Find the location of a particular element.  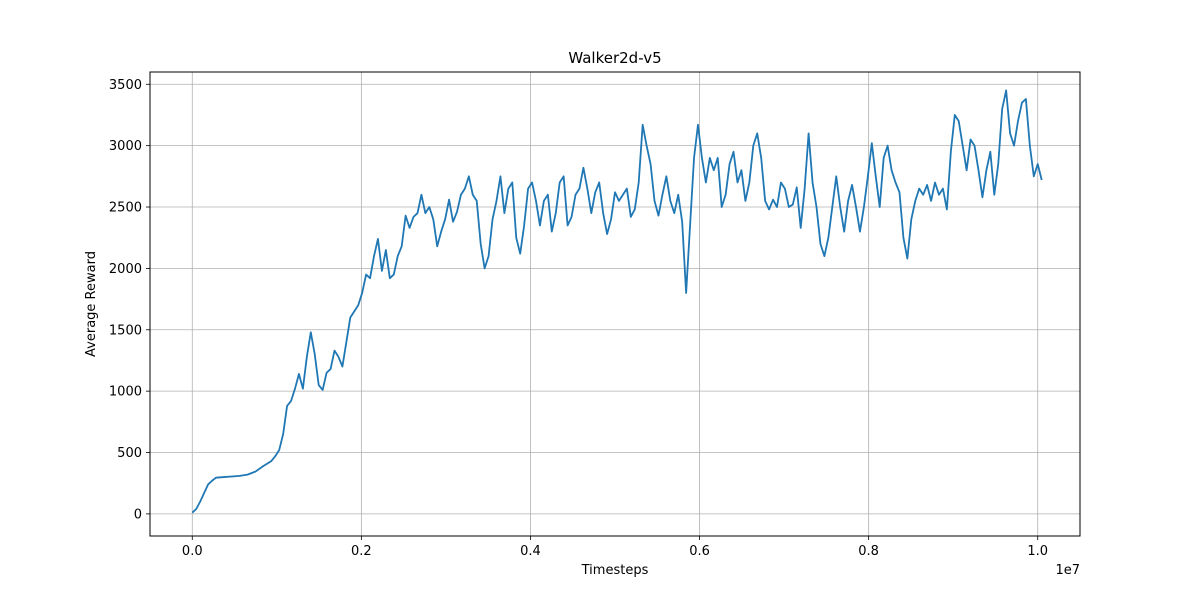

x-tick-label: 0.6 is located at coordinates (699, 551).